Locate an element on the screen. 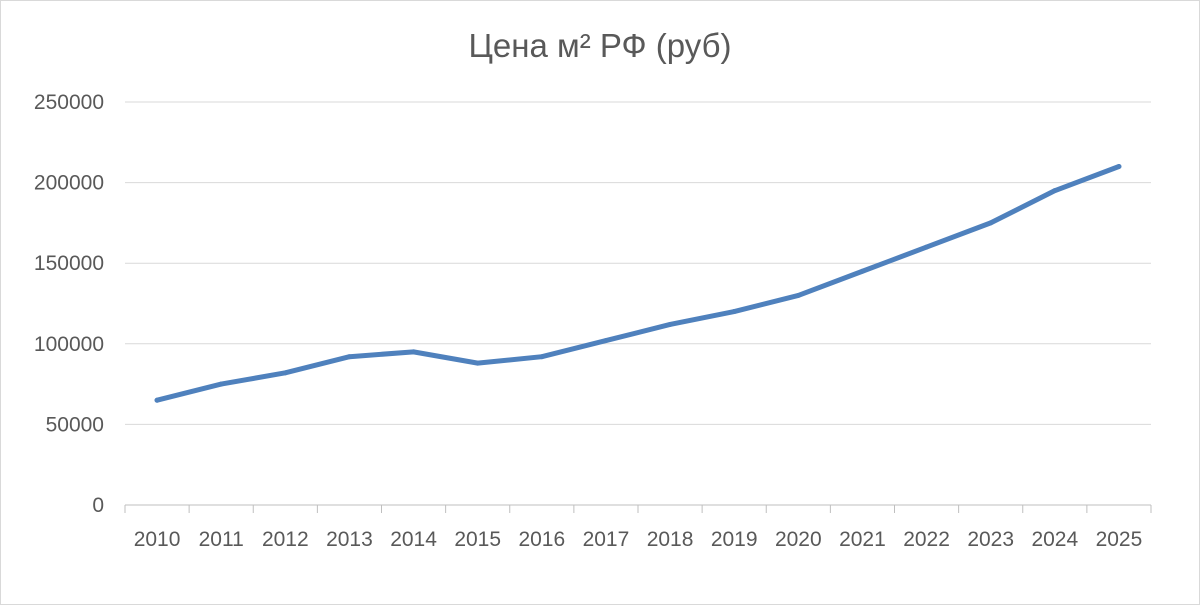 The image size is (1200, 605). chart-title: Цена м² РФ (руб) is located at coordinates (600, 45).